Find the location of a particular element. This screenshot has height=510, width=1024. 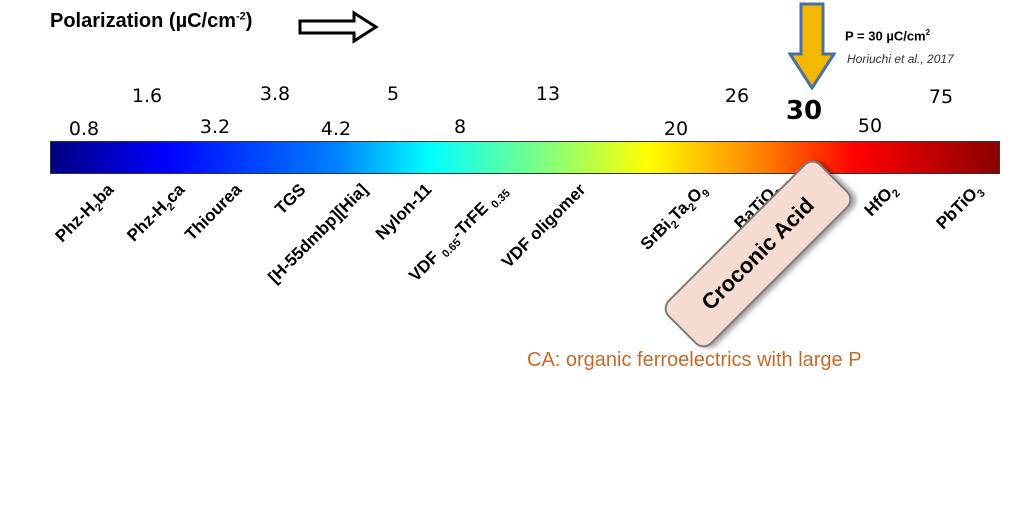

figure-title: Polarization (µC/cm-2) is located at coordinates (151, 21).